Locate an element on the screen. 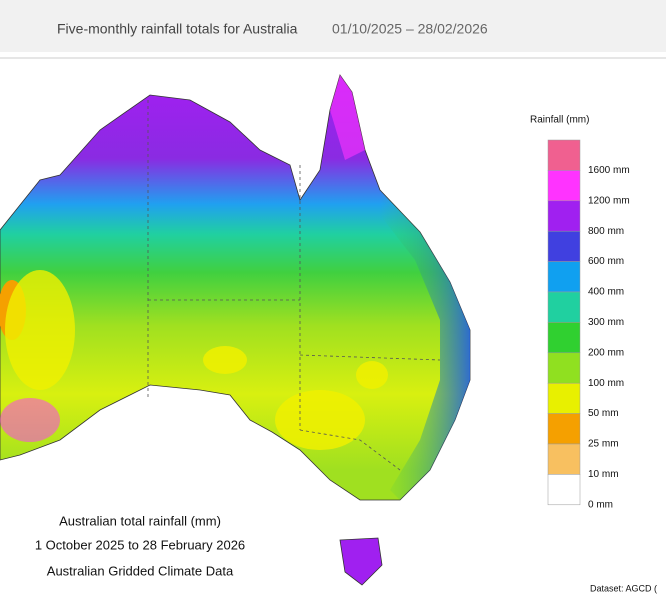 This screenshot has width=666, height=599. legend-label: 25 mm is located at coordinates (603, 444).